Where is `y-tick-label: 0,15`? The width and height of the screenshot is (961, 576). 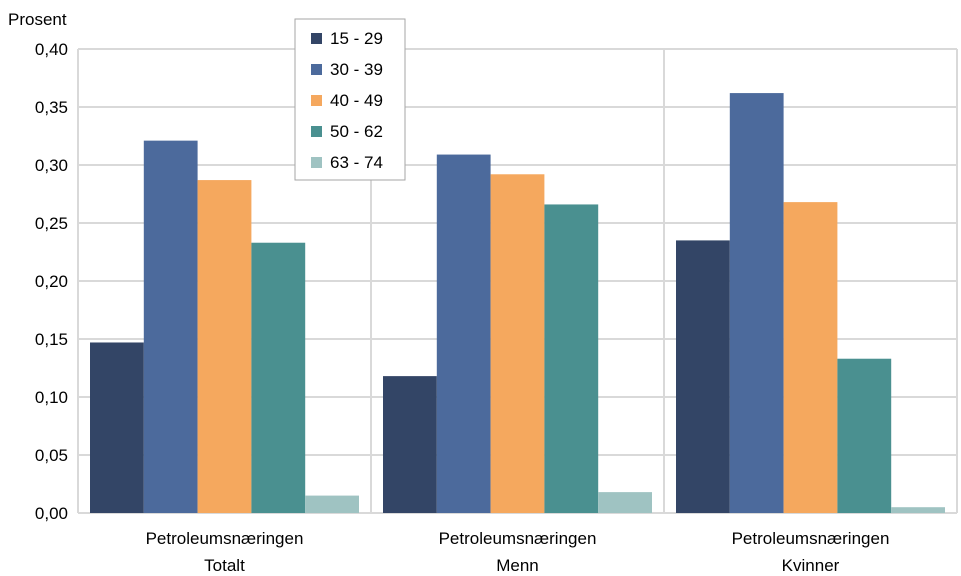
y-tick-label: 0,15 is located at coordinates (51, 339).